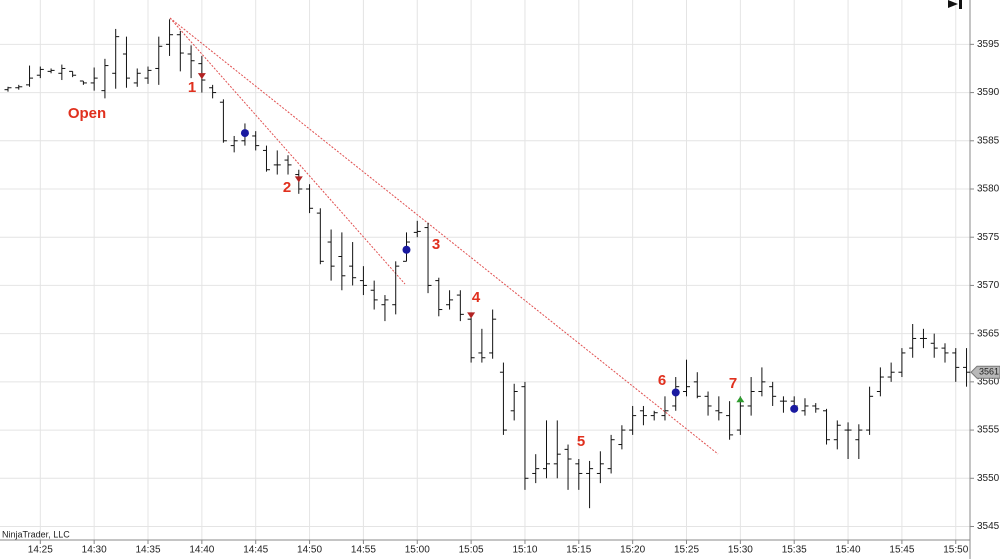 The width and height of the screenshot is (1000, 559). What do you see at coordinates (94, 550) in the screenshot?
I see `x-tick-label: 14:30` at bounding box center [94, 550].